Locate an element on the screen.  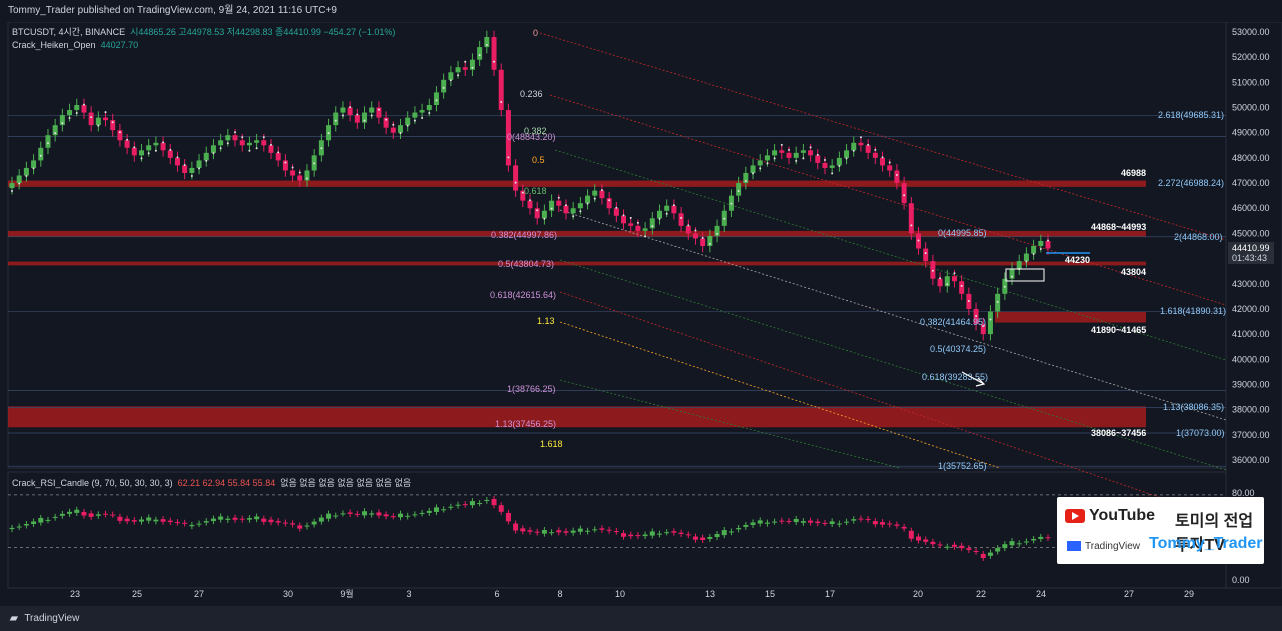
time-tick-label: 27 is located at coordinates (199, 594).